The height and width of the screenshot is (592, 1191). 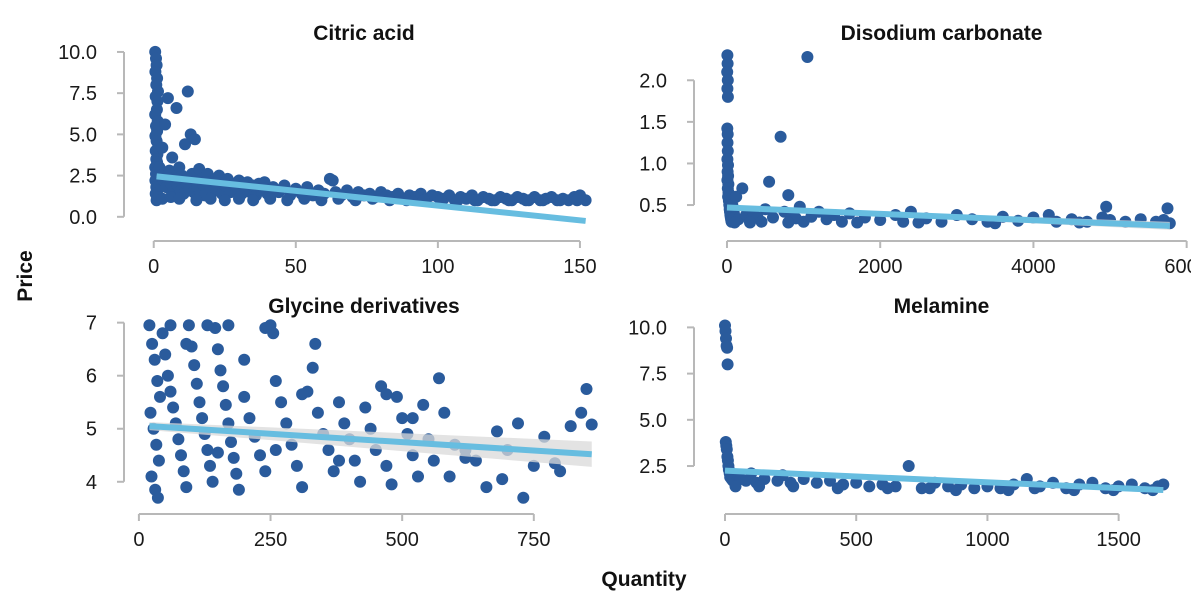 What do you see at coordinates (25, 275) in the screenshot?
I see `y-axis-title: Price` at bounding box center [25, 275].